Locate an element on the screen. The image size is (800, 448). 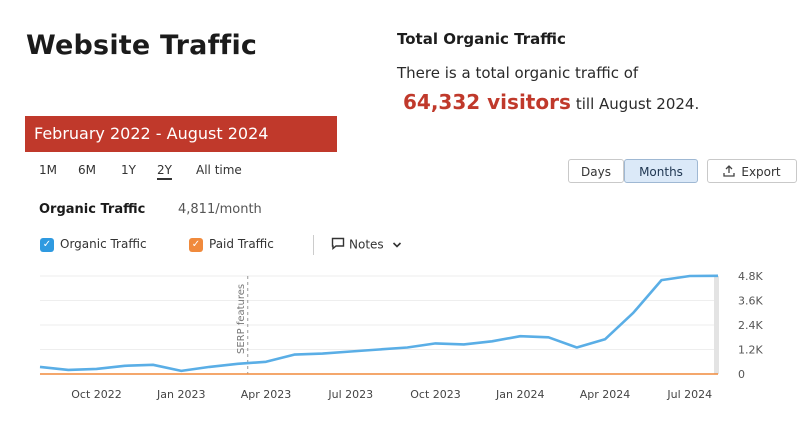
summary-visitors-line: 64,332 visitors till August 2024. is located at coordinates (551, 102).